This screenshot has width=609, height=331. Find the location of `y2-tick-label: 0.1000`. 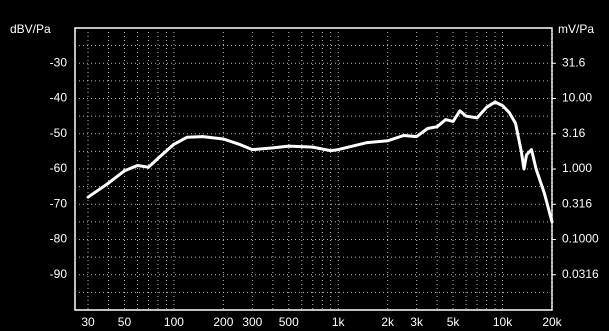

y2-tick-label: 0.1000 is located at coordinates (580, 239).